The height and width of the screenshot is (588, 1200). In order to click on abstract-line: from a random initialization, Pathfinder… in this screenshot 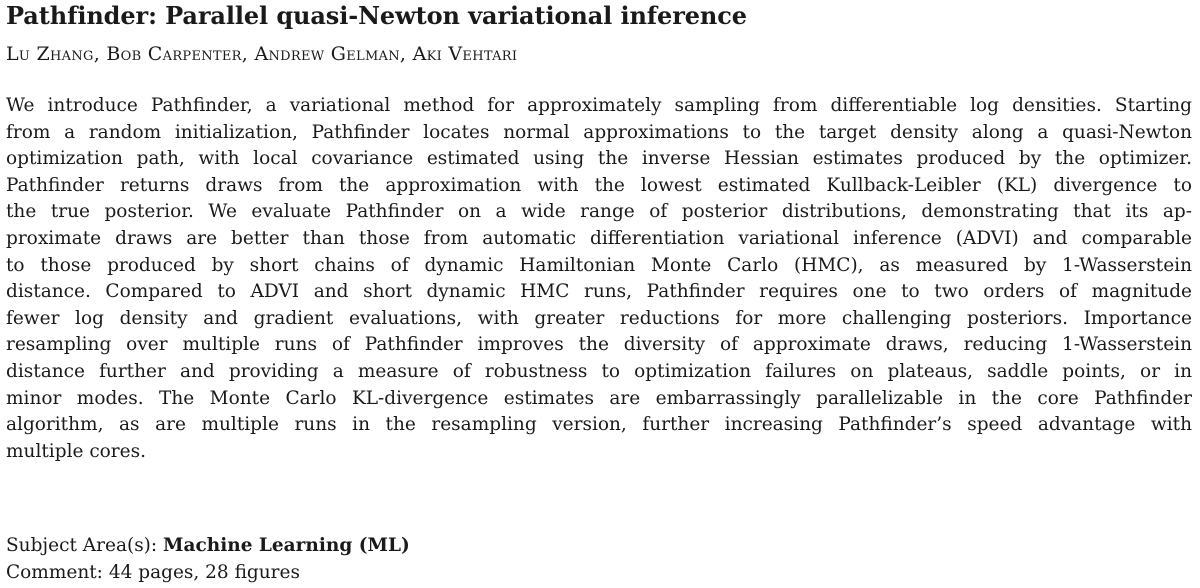, I will do `click(599, 132)`.